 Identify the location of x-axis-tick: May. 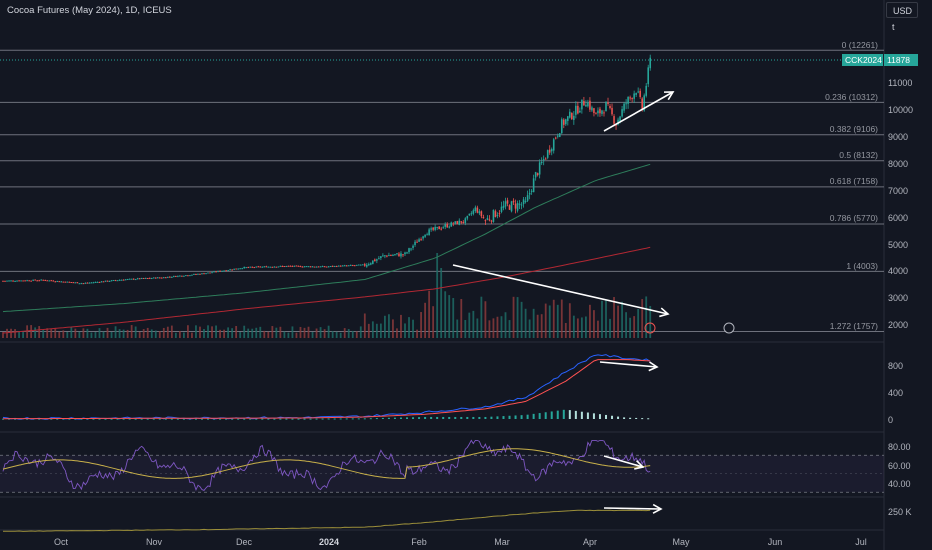
(681, 542).